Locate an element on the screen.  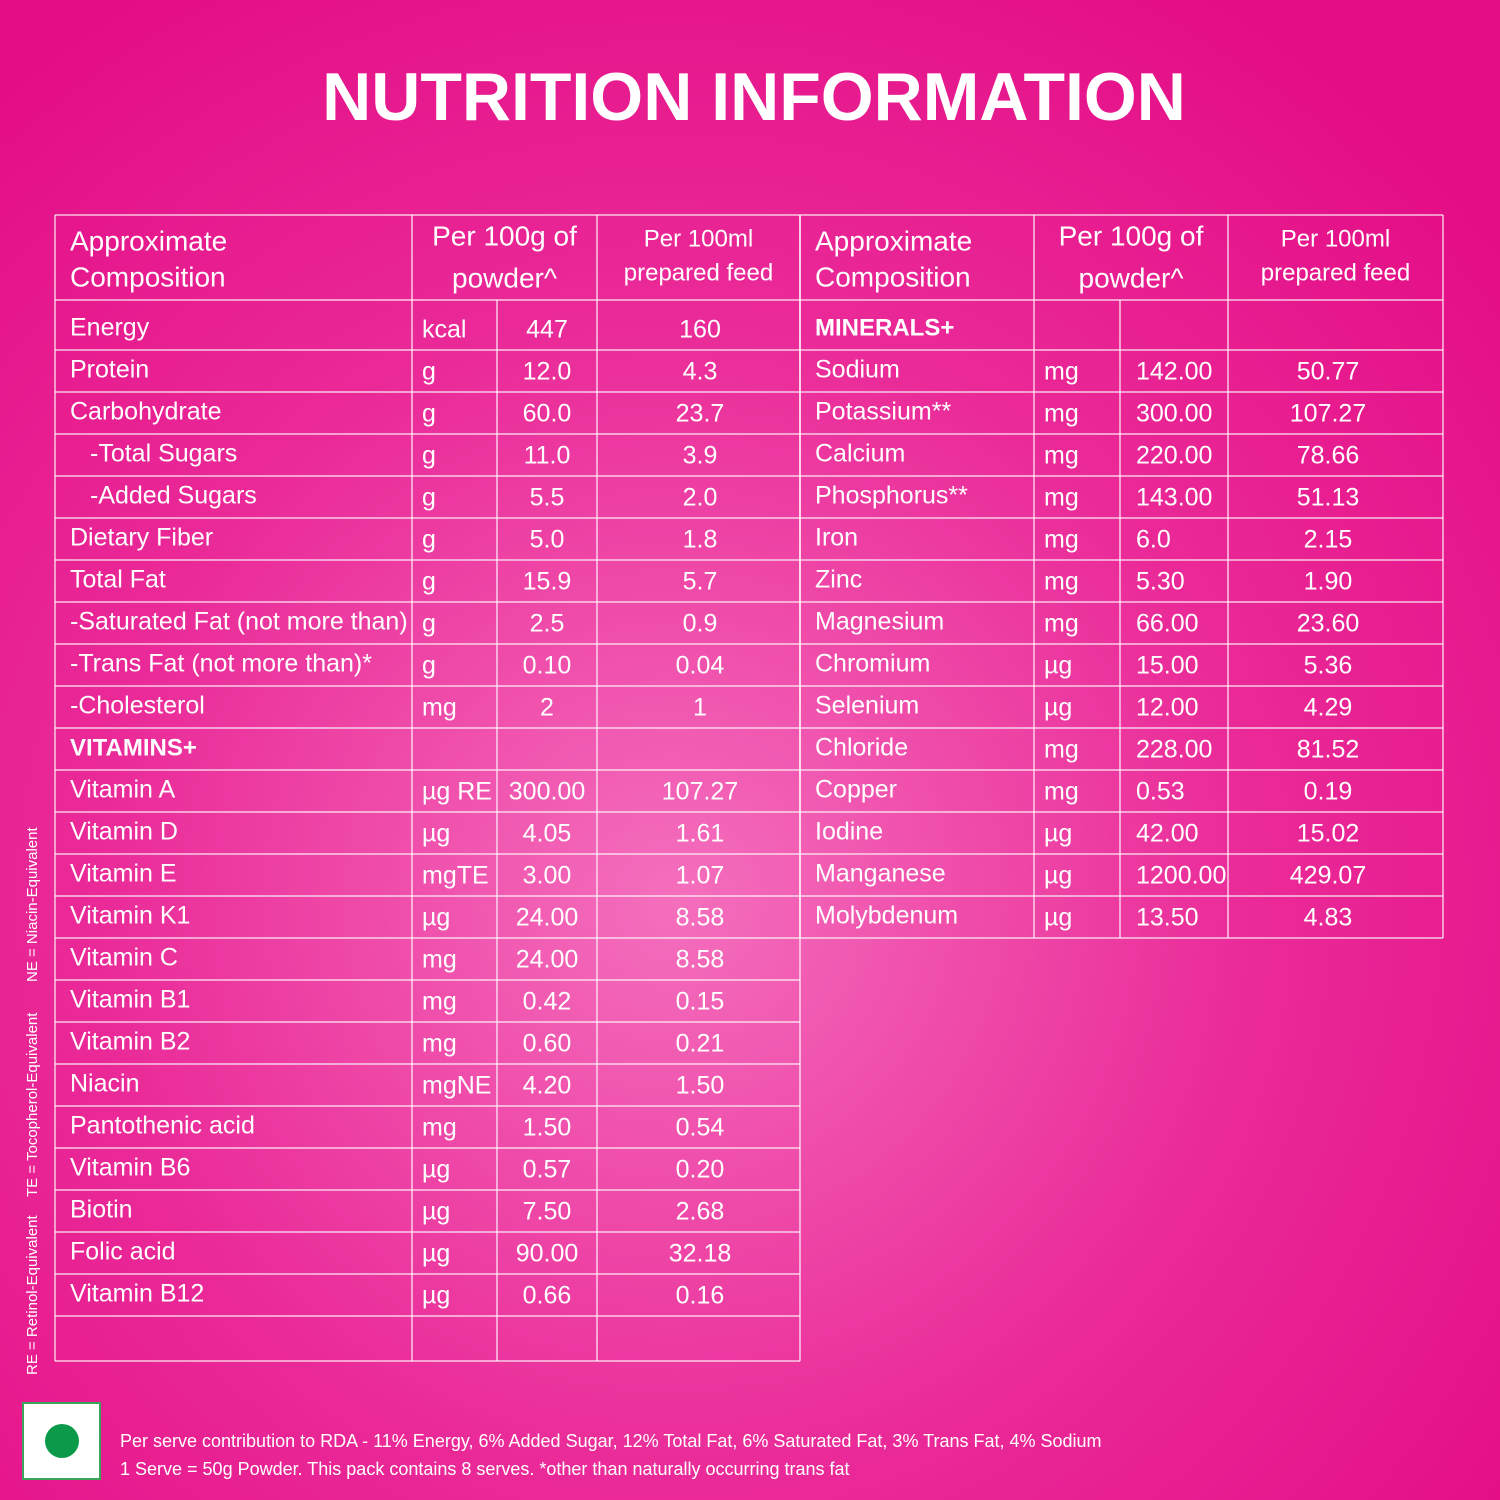
per-100ml: 15.02 is located at coordinates (1328, 834).